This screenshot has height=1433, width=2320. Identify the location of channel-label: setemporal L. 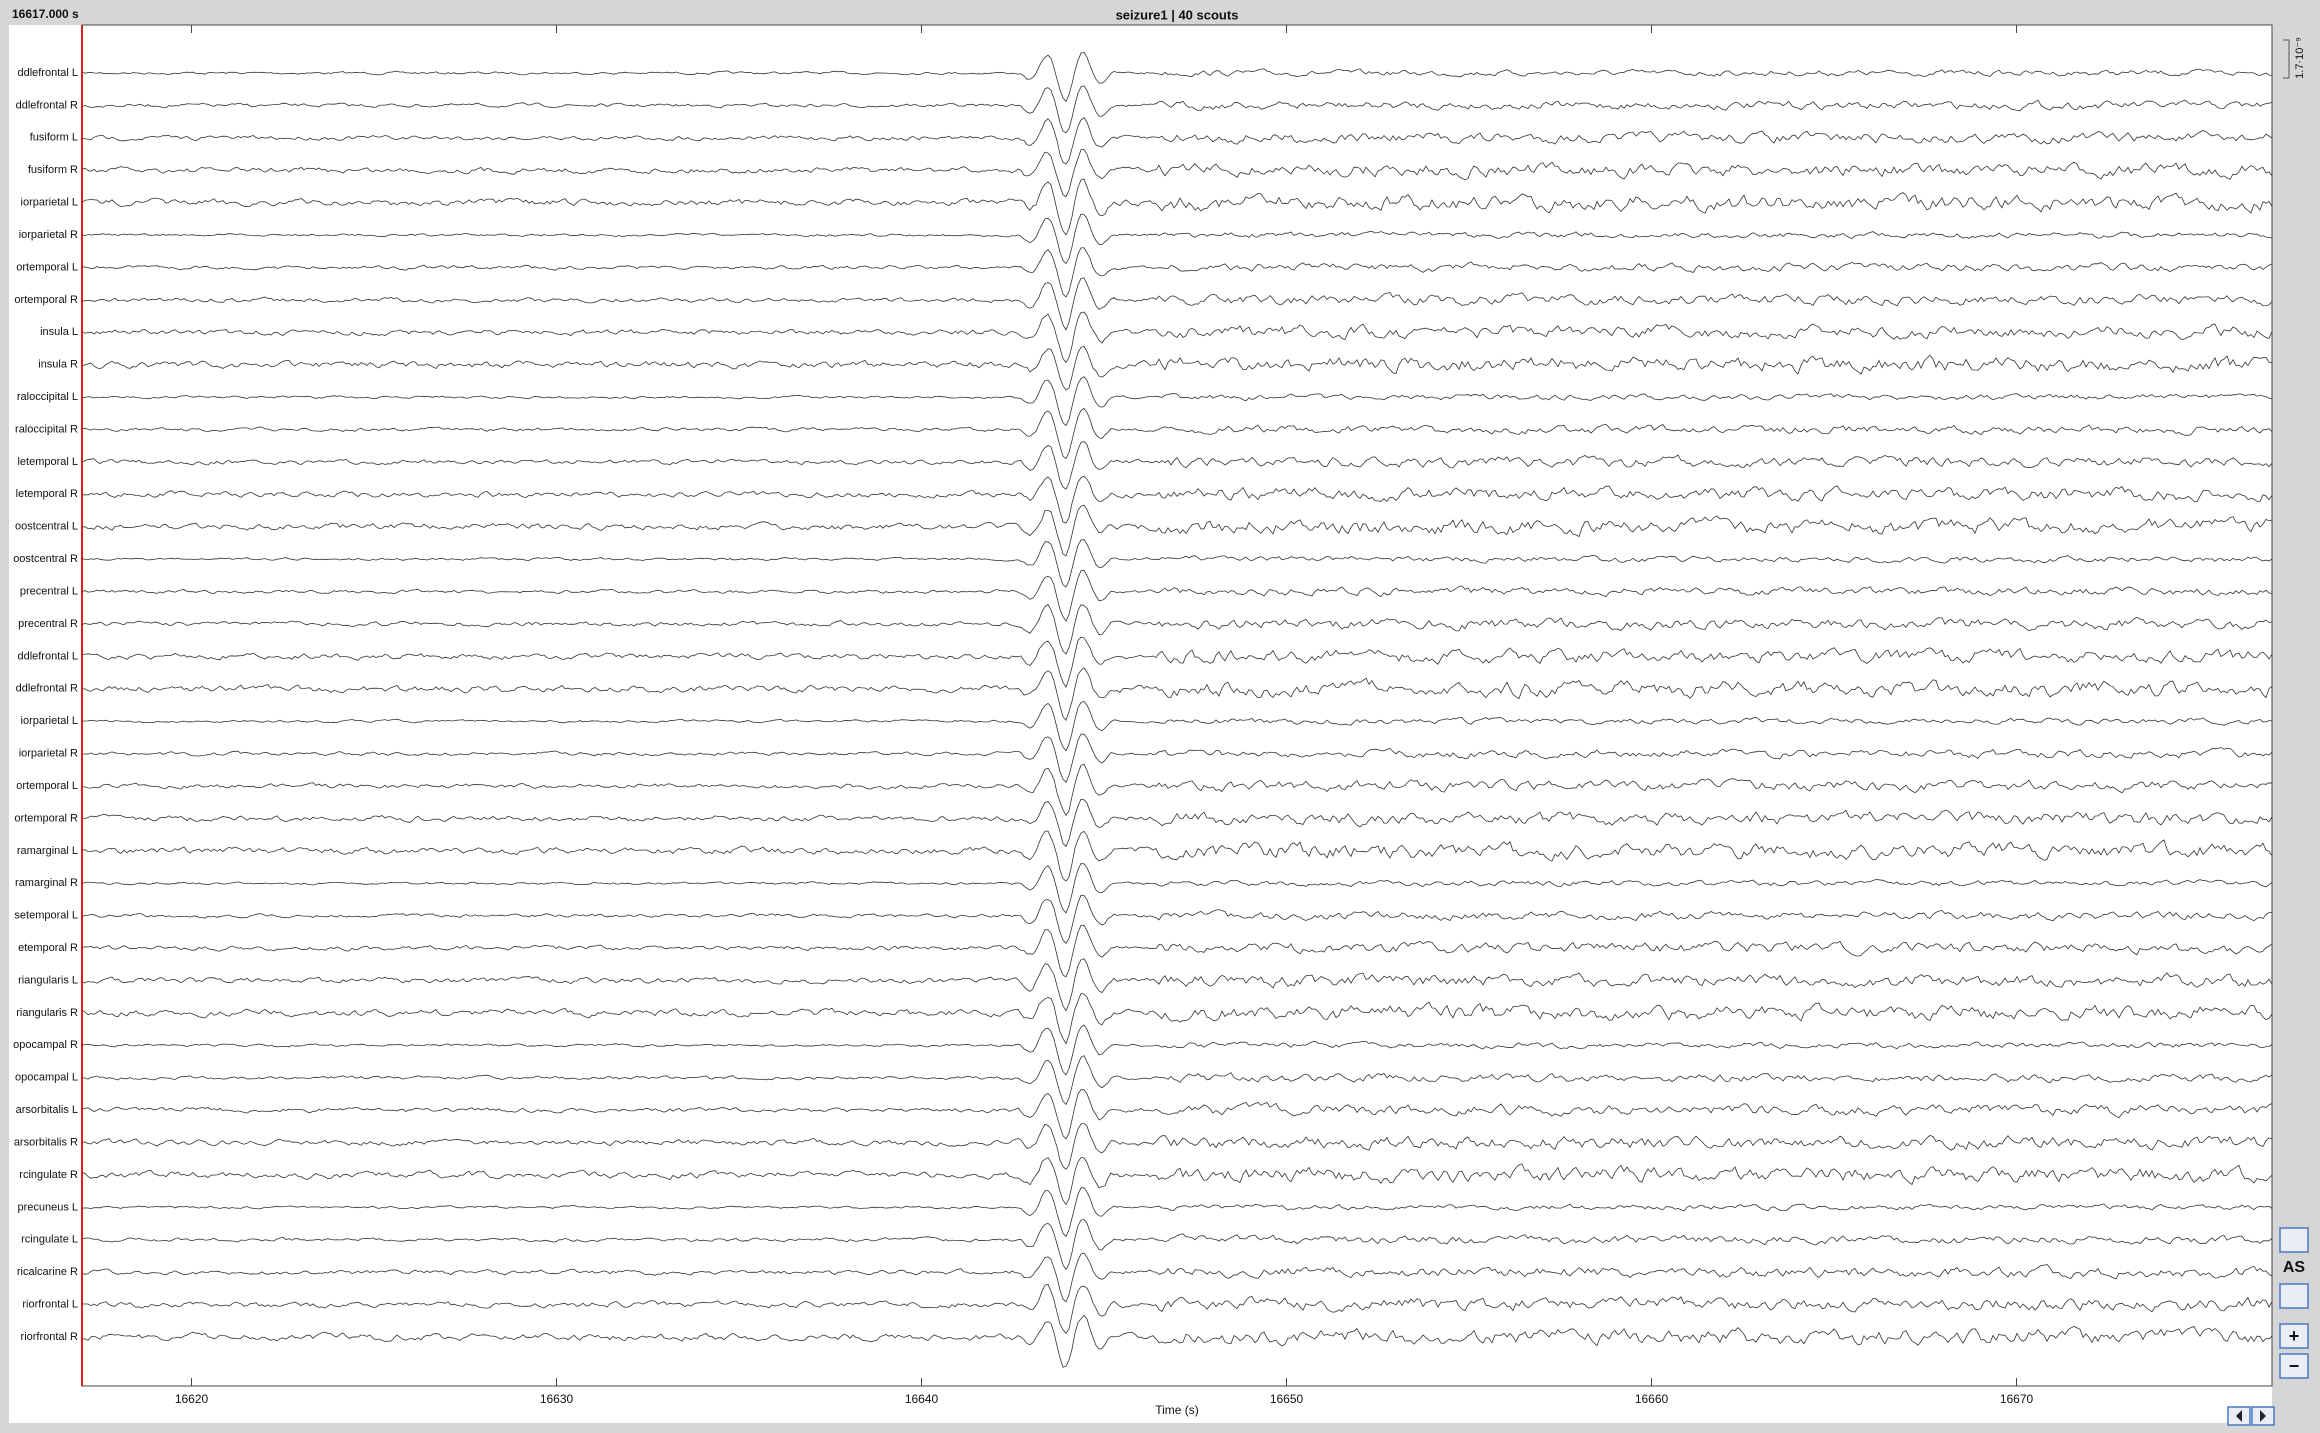
(46, 916).